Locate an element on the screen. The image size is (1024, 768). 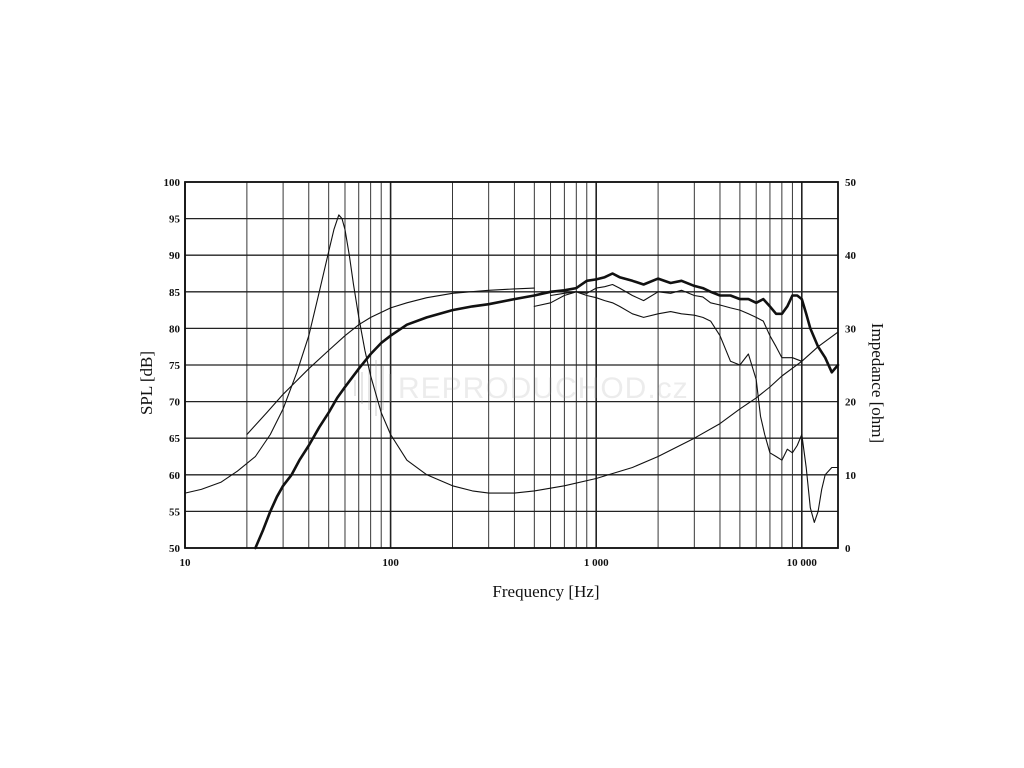
y-tick-label: 50 is located at coordinates (175, 549).